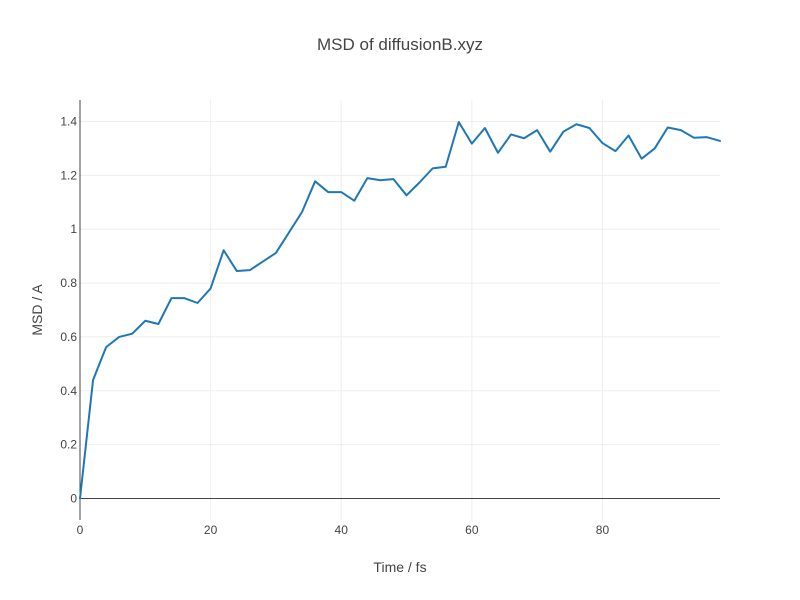 This screenshot has width=800, height=600. Describe the element at coordinates (68, 445) in the screenshot. I see `y-tick-label: 0.2` at that location.